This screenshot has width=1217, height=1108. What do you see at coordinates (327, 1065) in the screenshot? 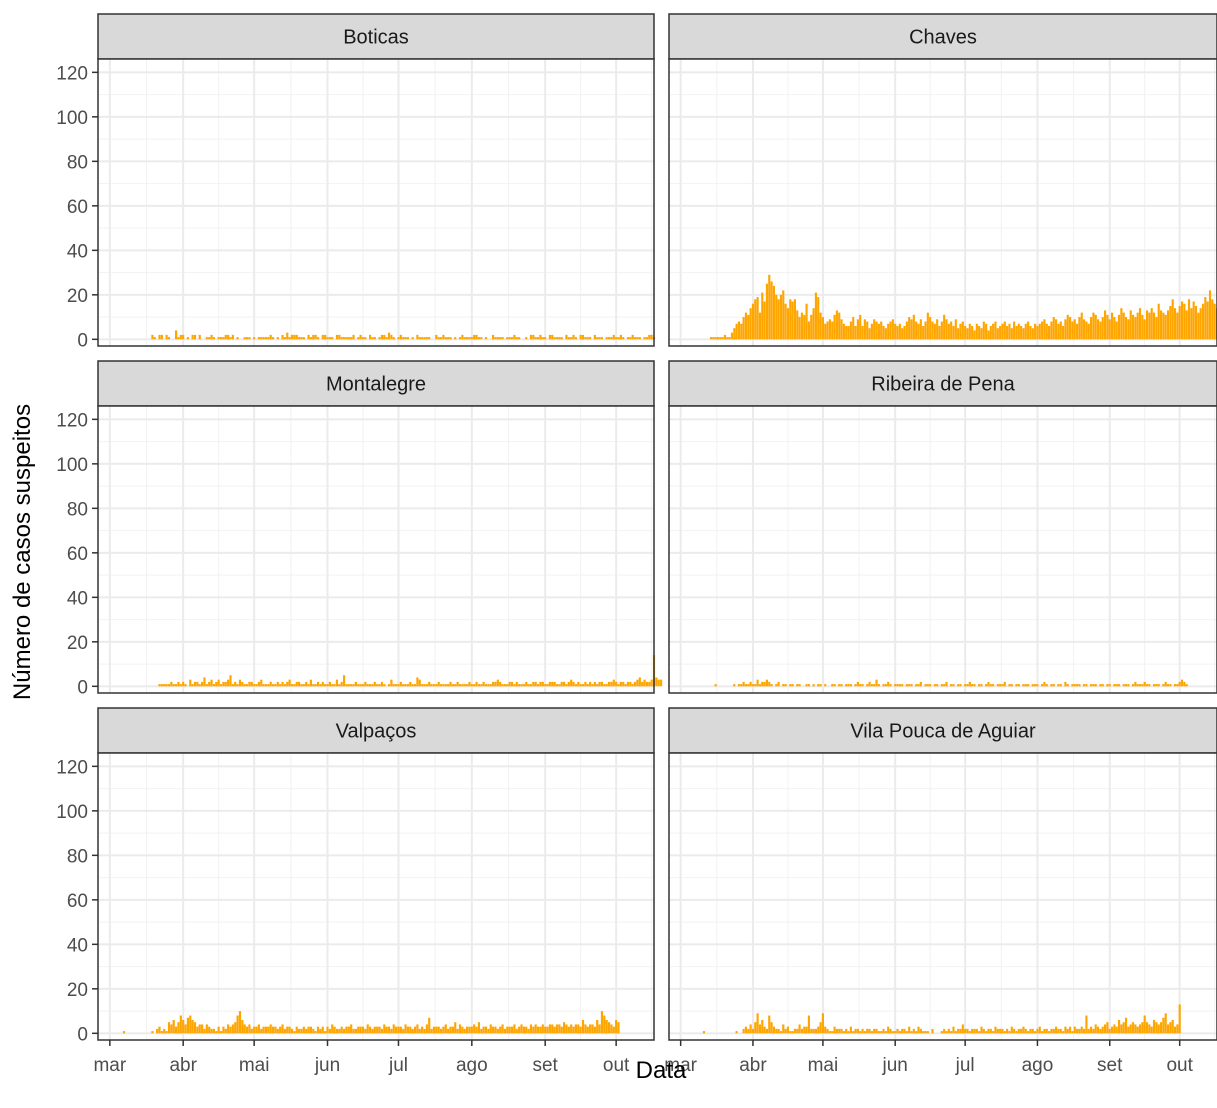
I see `x-tick-label: jun` at bounding box center [327, 1065].